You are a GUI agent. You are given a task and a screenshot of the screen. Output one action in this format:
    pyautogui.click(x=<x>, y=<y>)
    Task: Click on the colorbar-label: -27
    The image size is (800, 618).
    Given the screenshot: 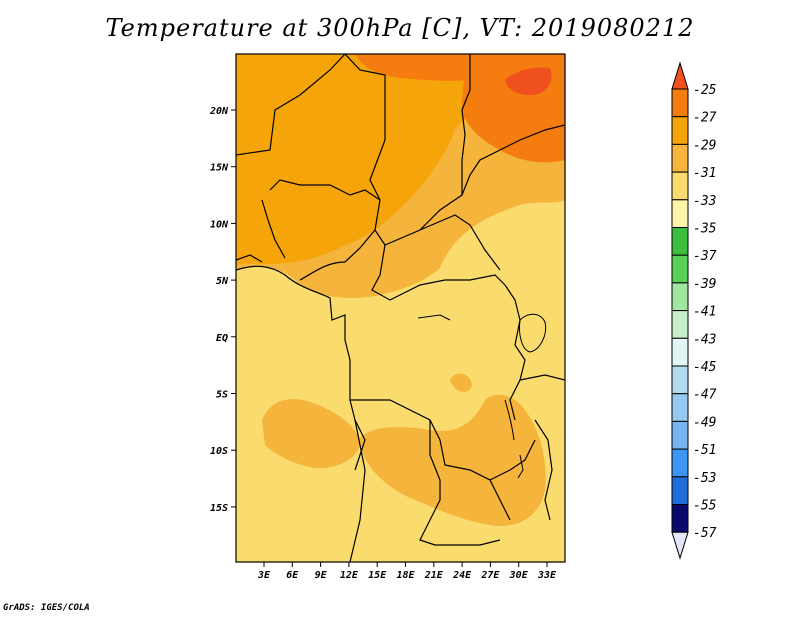 What is the action you would take?
    pyautogui.click(x=705, y=118)
    